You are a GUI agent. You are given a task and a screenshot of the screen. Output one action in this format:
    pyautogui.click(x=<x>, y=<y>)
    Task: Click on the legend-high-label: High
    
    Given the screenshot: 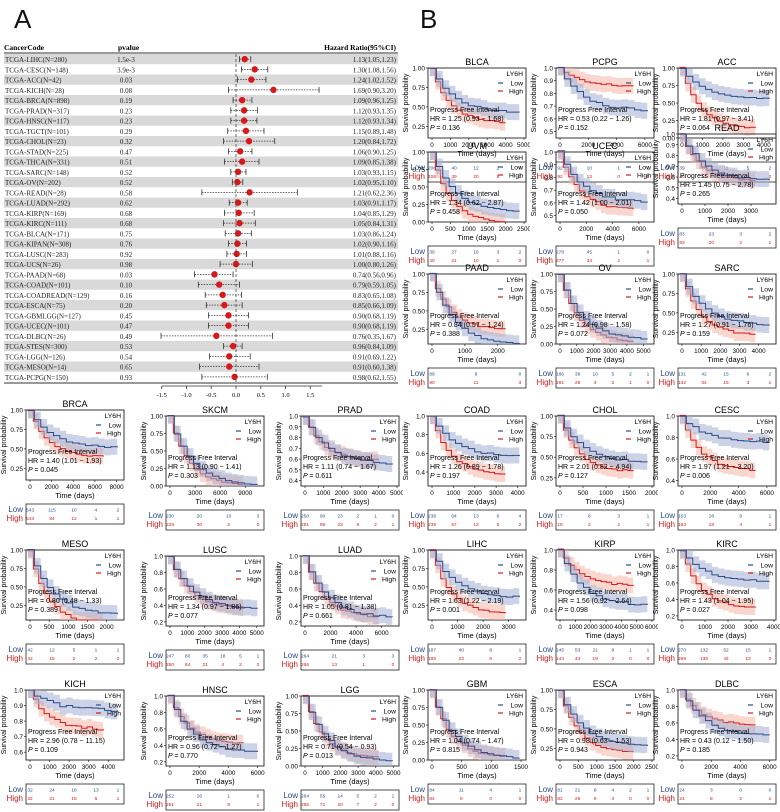 What is the action you would take?
    pyautogui.click(x=254, y=440)
    